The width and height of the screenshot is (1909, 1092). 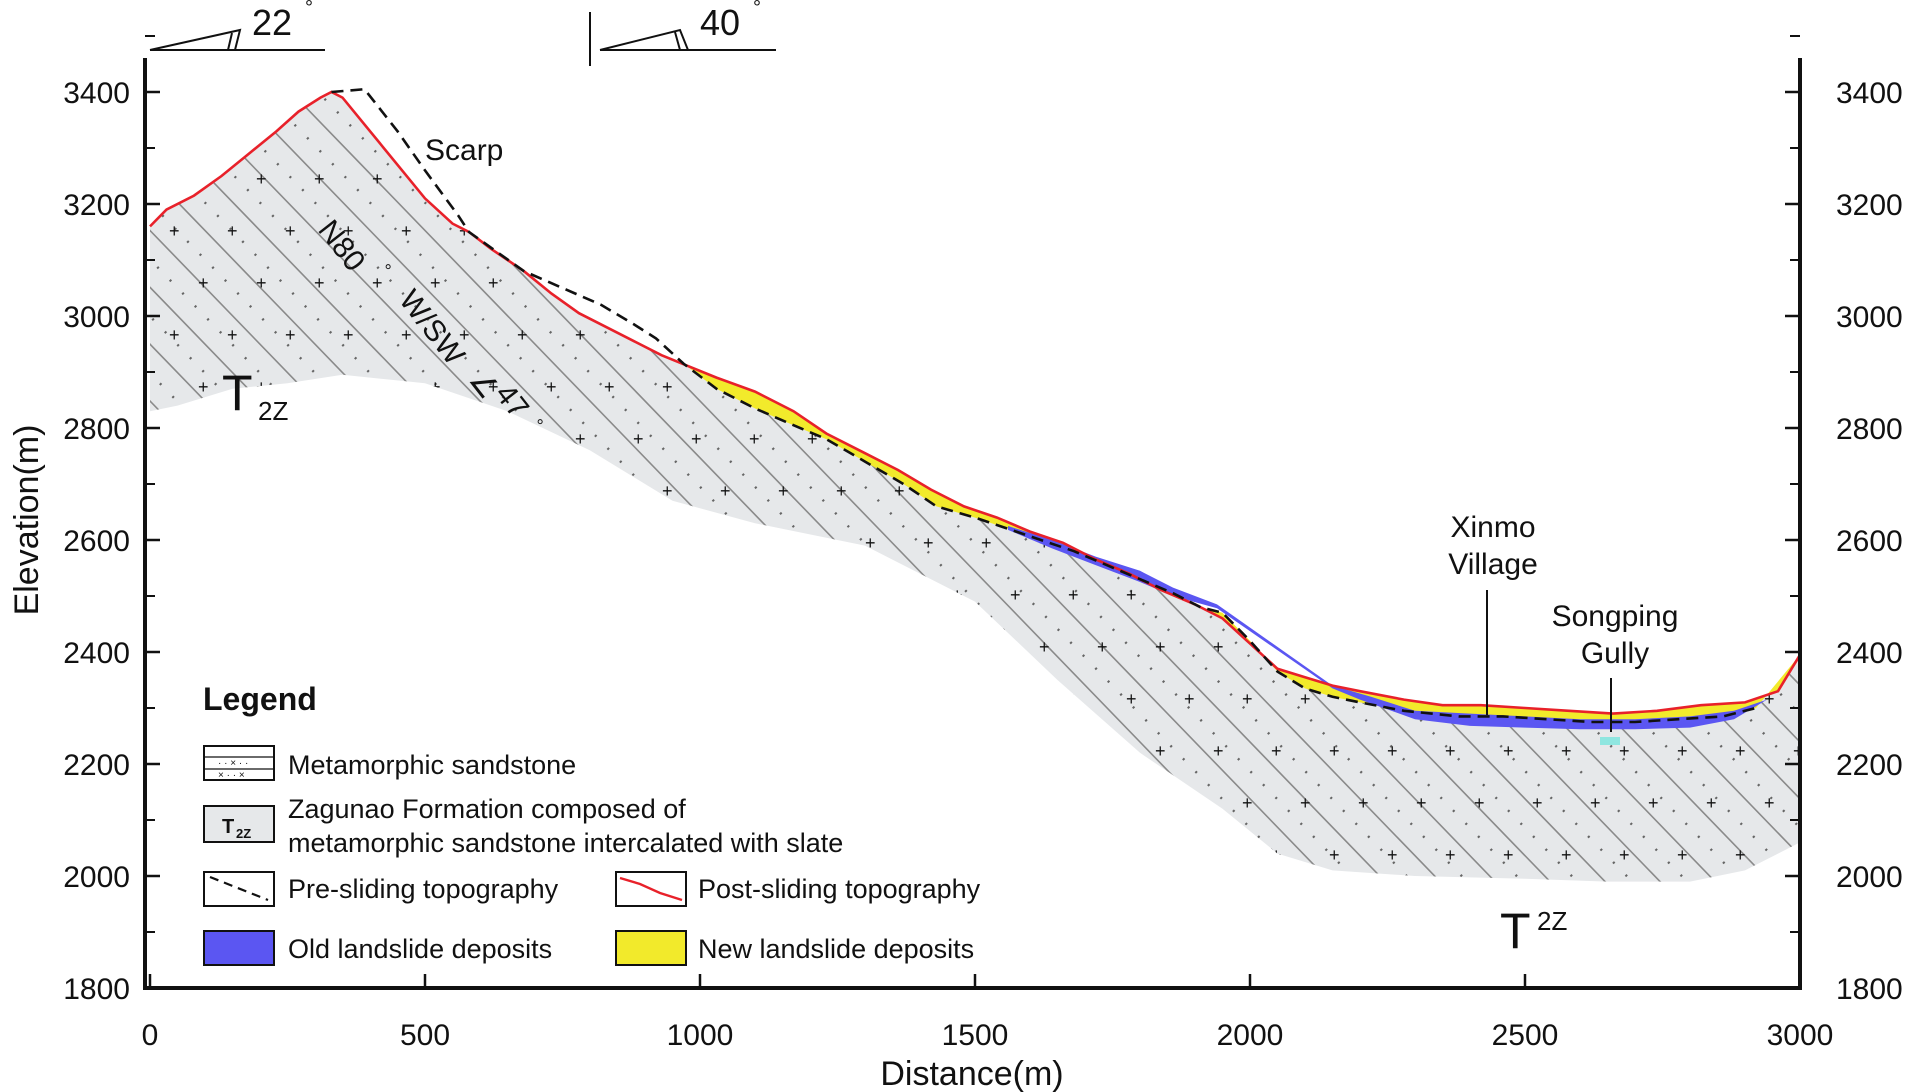 I want to click on x-tick-label: 2500, so click(x=1525, y=1035).